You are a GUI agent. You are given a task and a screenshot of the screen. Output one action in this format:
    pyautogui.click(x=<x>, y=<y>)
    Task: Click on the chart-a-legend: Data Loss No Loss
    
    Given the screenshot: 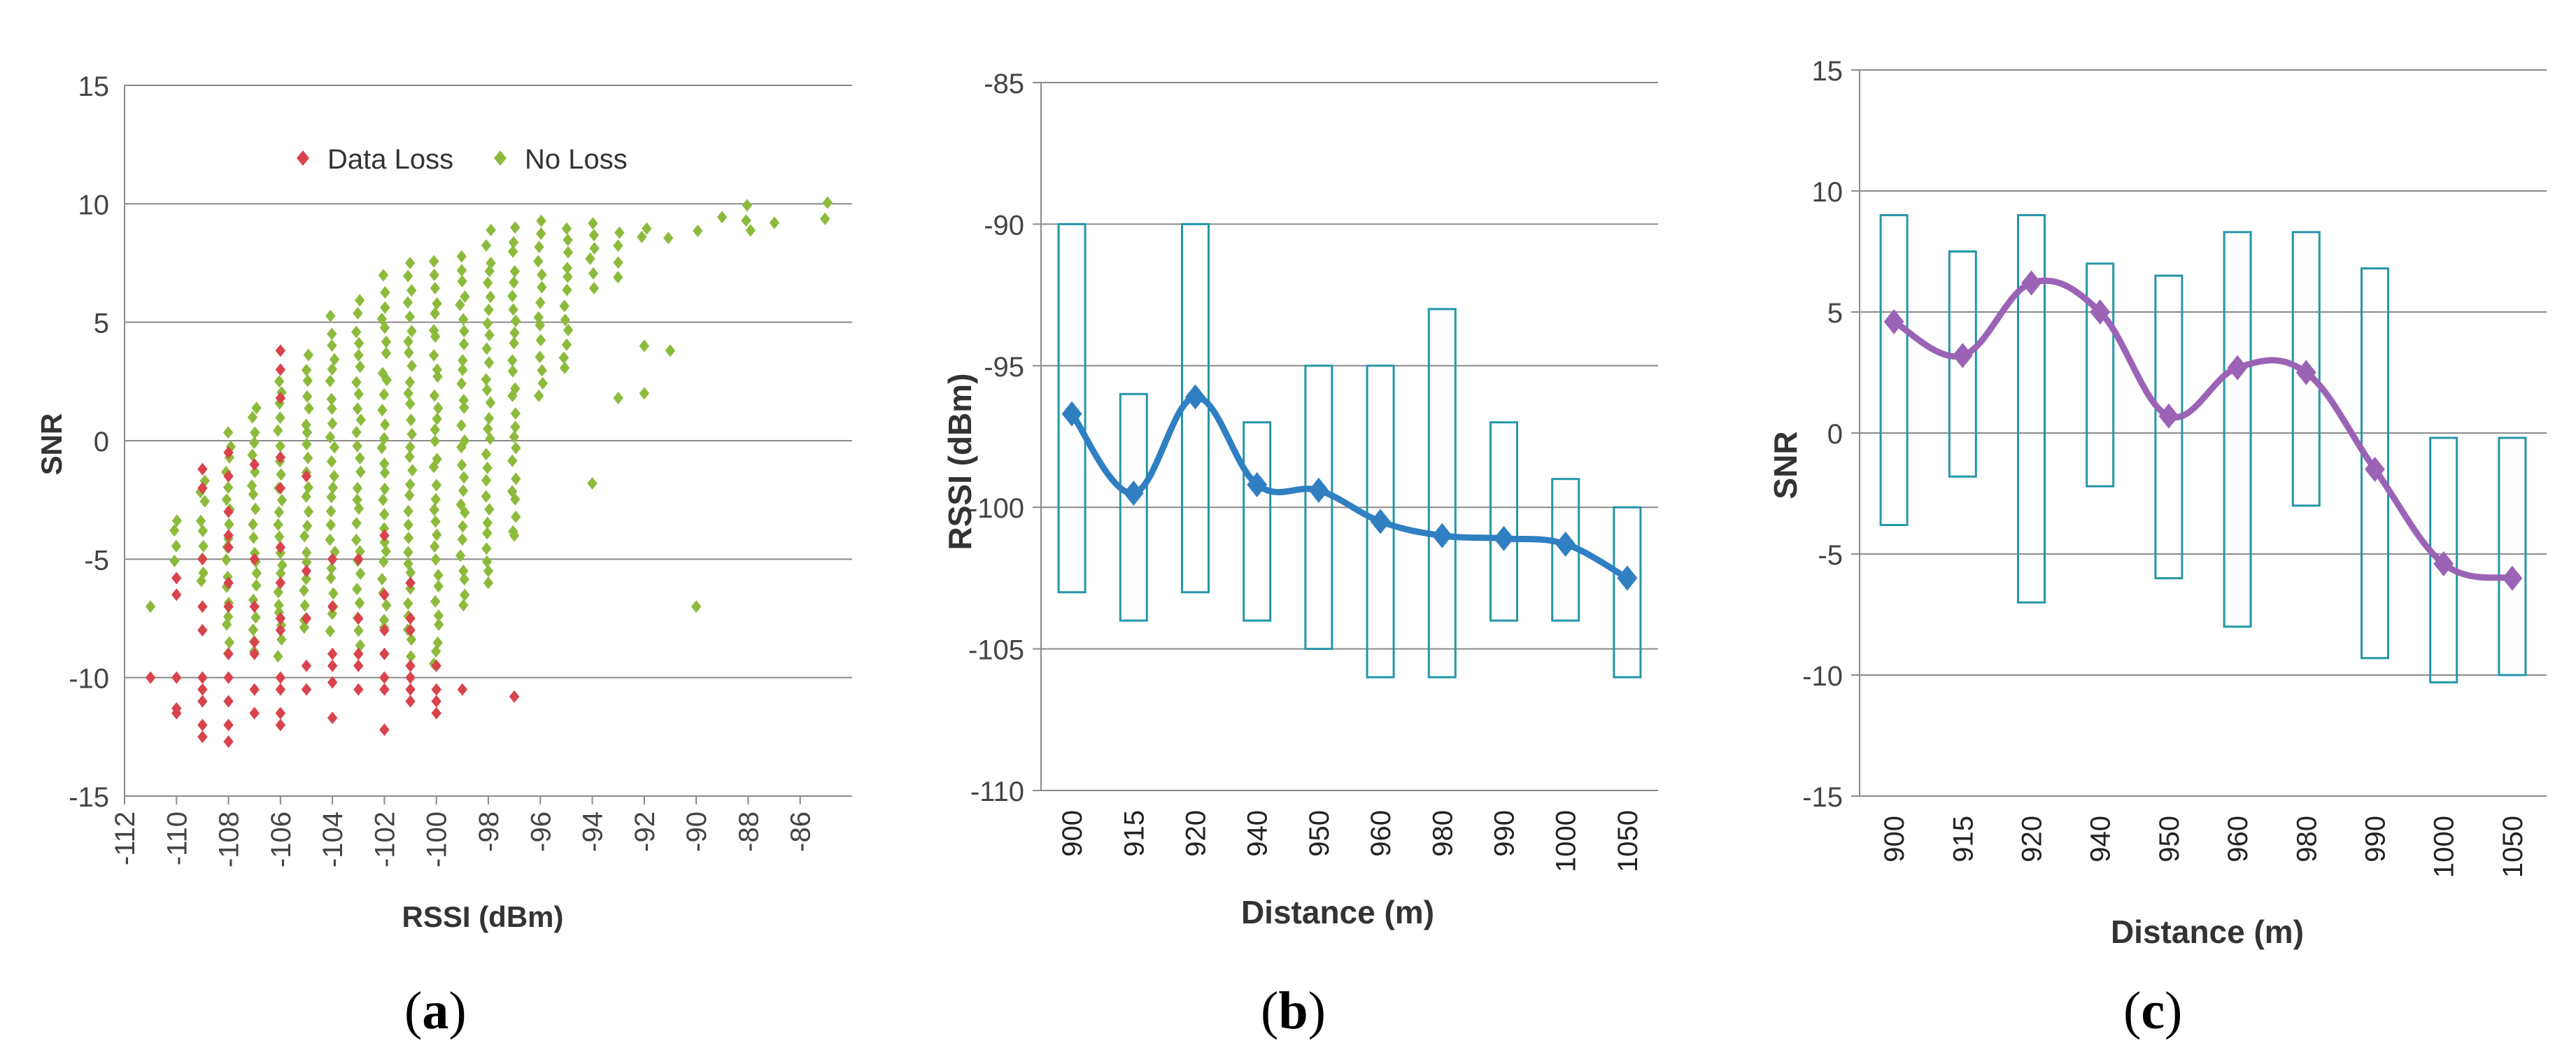 What is the action you would take?
    pyautogui.click(x=462, y=159)
    